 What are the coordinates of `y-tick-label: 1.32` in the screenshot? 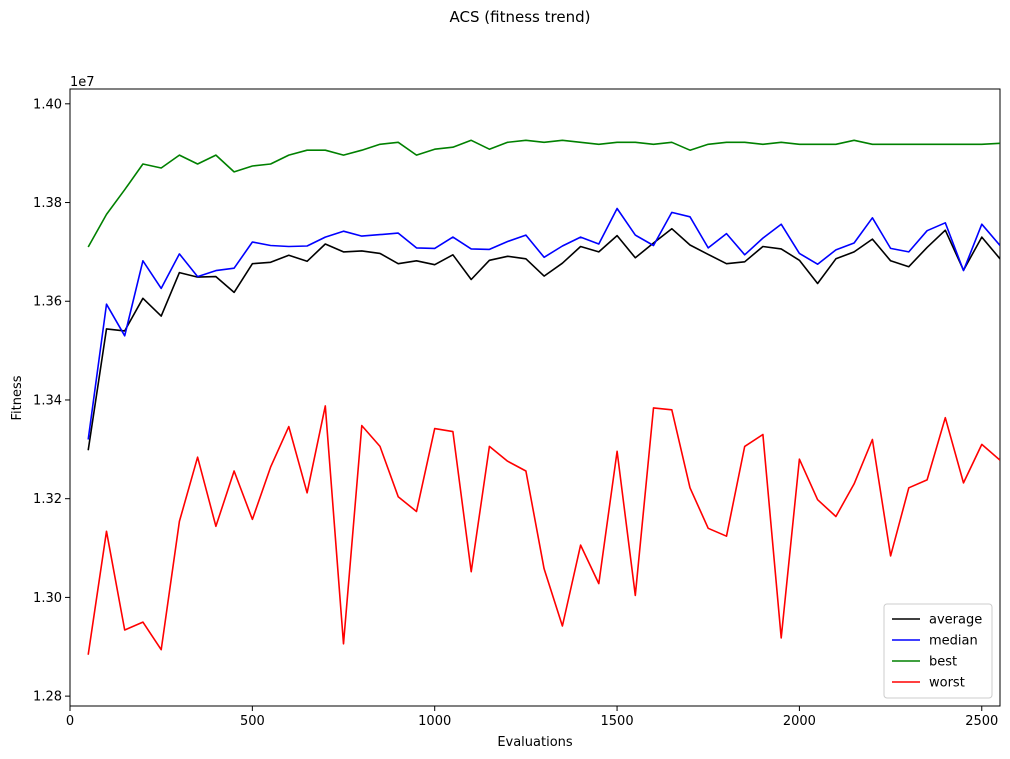 It's located at (47, 499).